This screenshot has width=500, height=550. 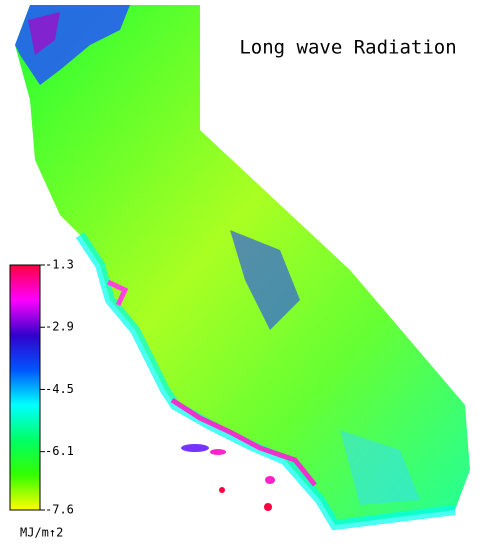 What do you see at coordinates (59, 389) in the screenshot?
I see `colorbar-tick-label: -4.5` at bounding box center [59, 389].